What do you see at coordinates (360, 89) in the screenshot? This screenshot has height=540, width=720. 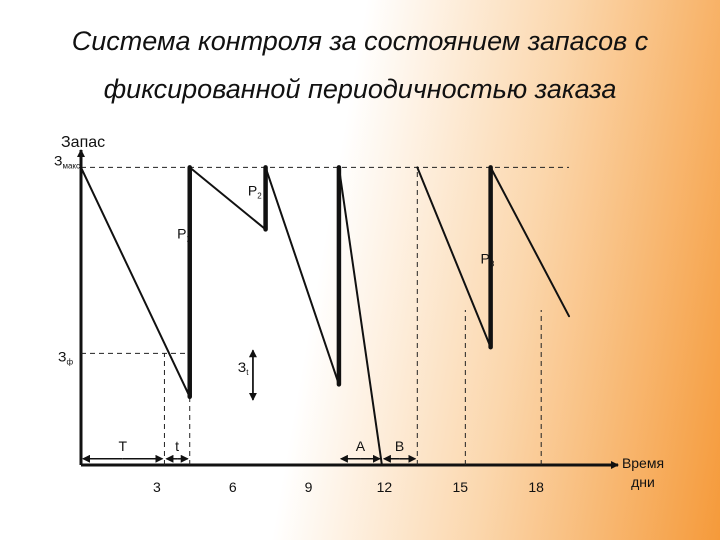 I see `slide-title-line-2: фиксированной периодичностью заказа` at bounding box center [360, 89].